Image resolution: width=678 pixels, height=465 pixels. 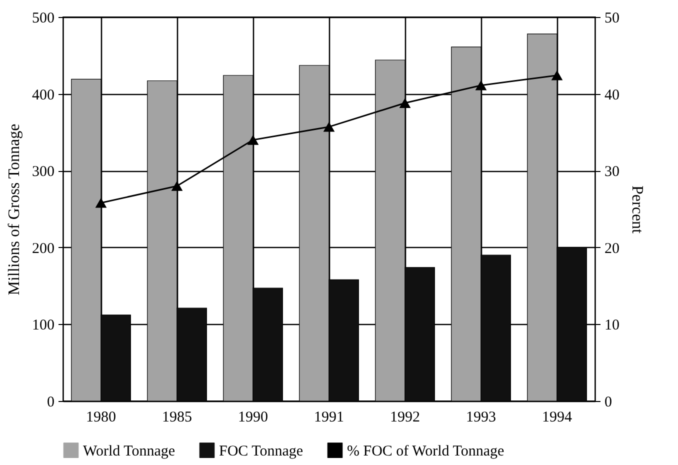 What do you see at coordinates (43, 95) in the screenshot?
I see `y-tick-label: 400` at bounding box center [43, 95].